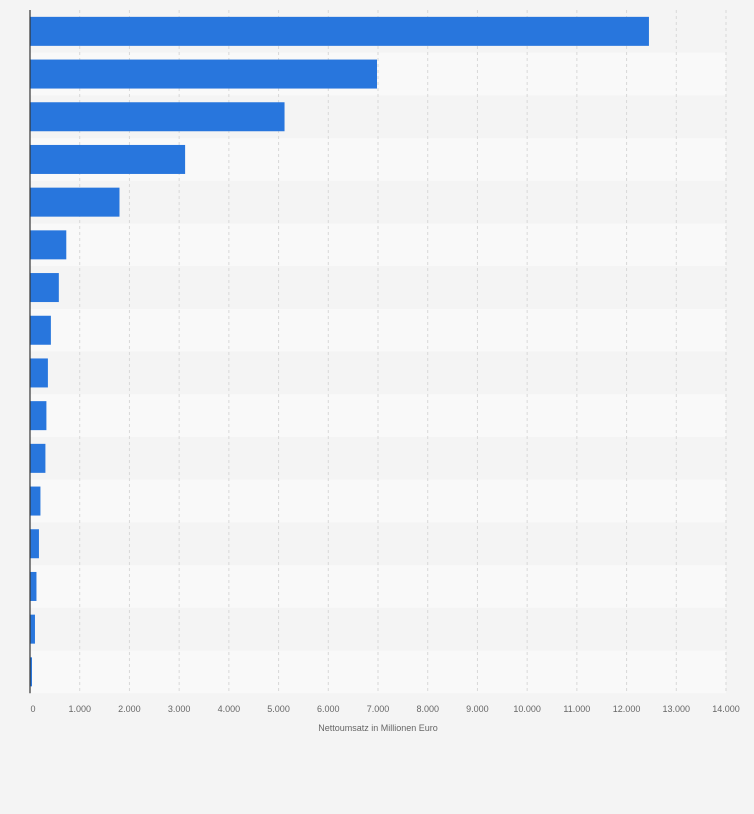  Describe the element at coordinates (576, 709) in the screenshot. I see `x-tick-label: 11.000` at that location.